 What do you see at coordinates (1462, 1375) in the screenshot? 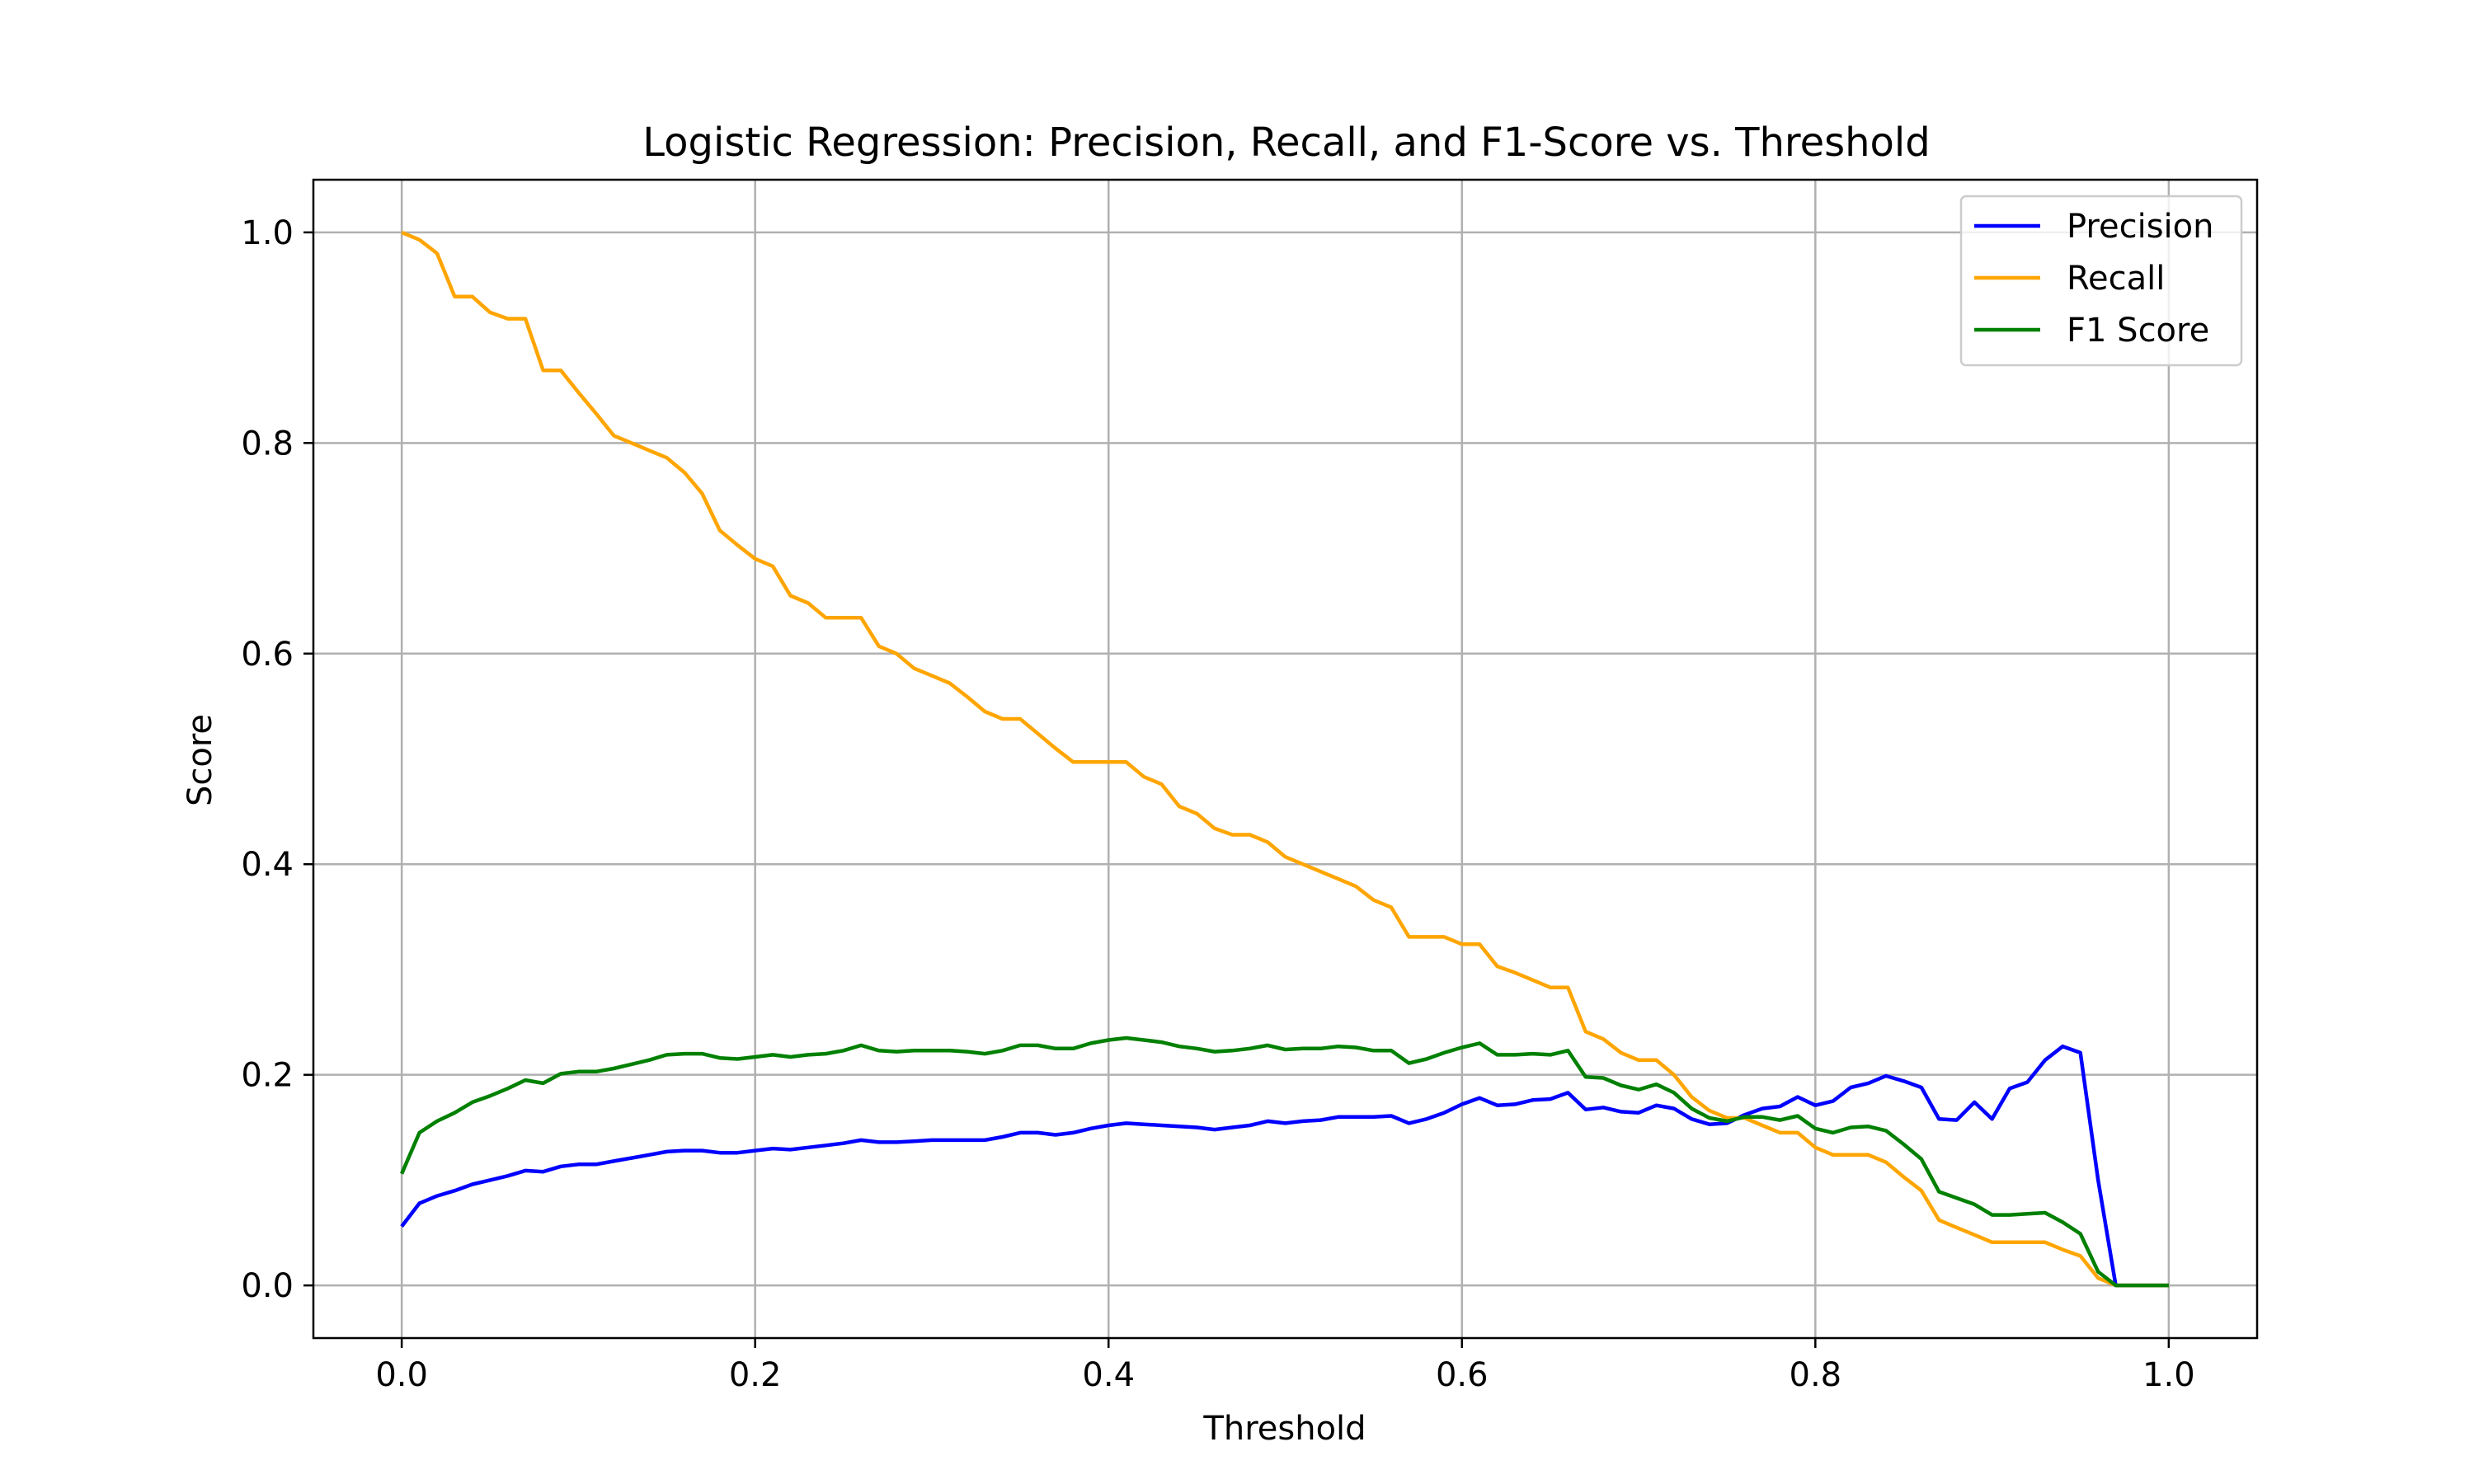
I see `x-tick-label: 0.6` at bounding box center [1462, 1375].